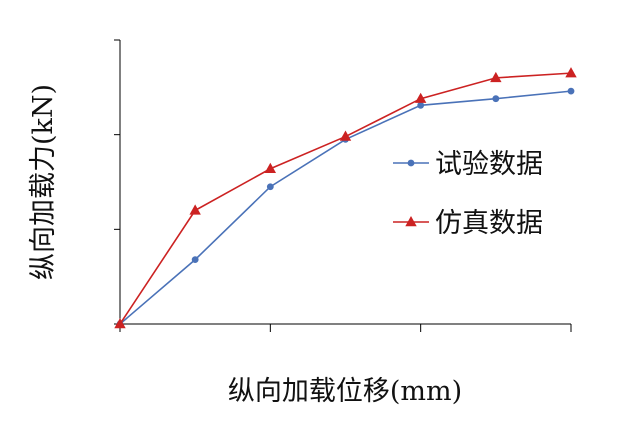 The height and width of the screenshot is (421, 623). I want to click on y-axis-title: 纵向加载力(kN), so click(43, 182).